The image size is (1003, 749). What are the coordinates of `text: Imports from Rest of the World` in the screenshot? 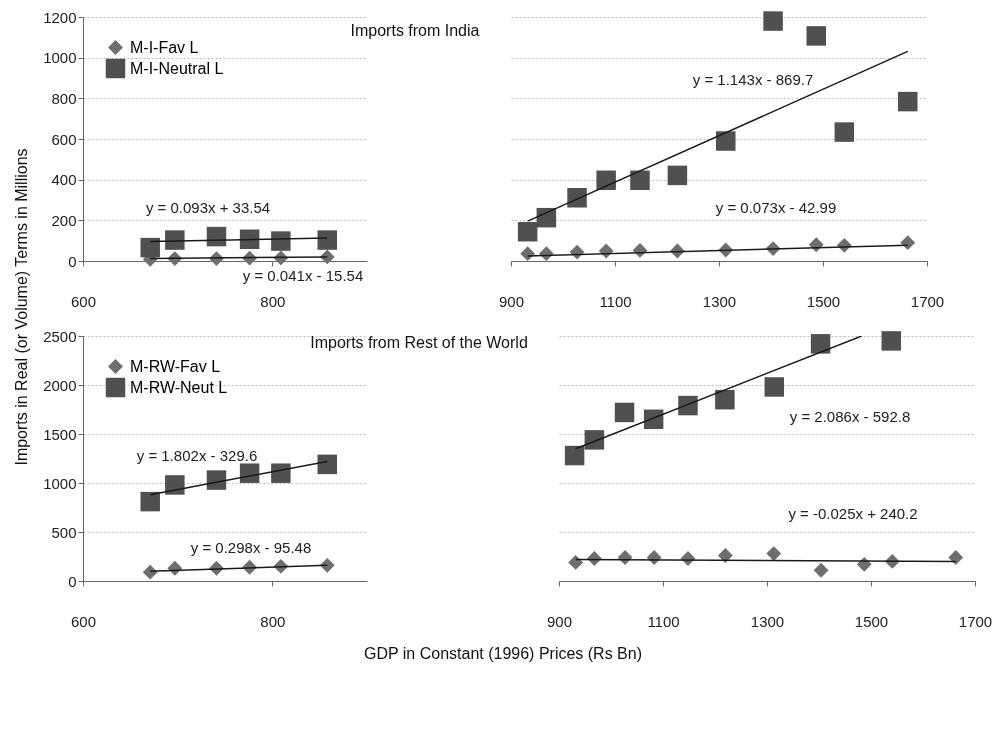 It's located at (419, 342).